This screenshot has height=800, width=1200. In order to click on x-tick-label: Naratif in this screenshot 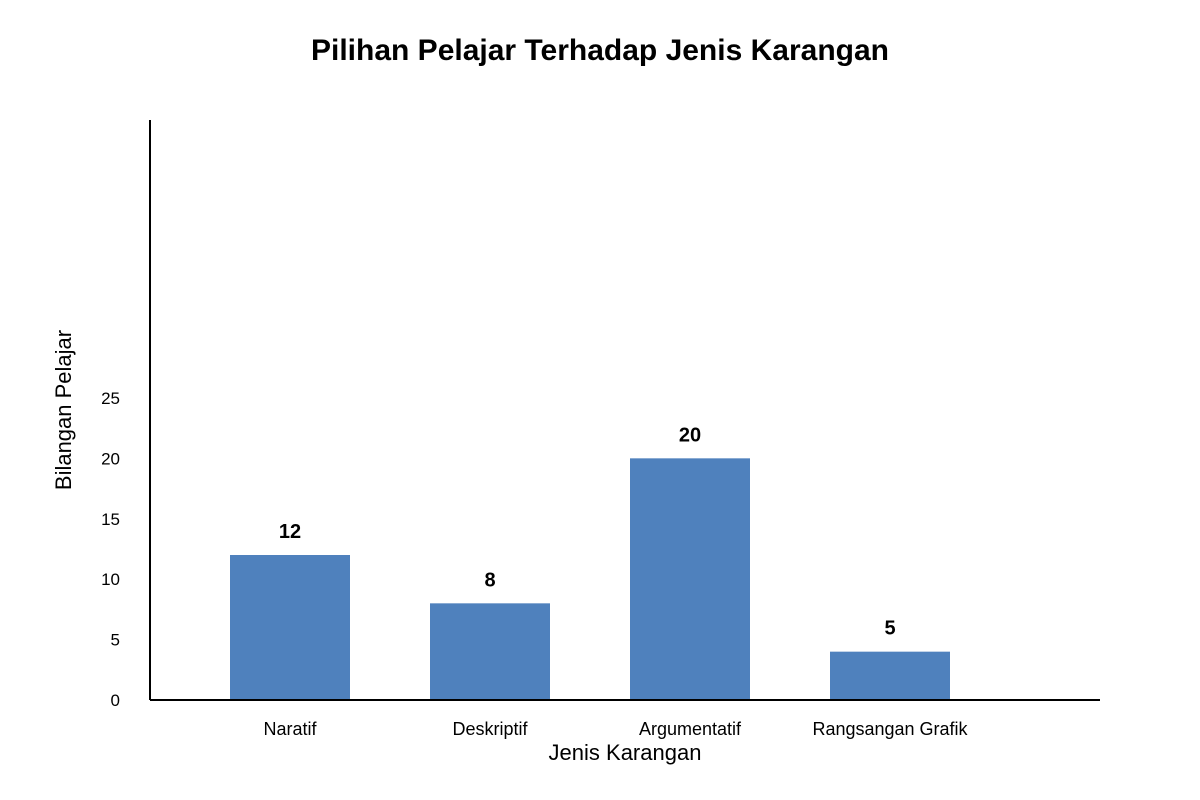, I will do `click(290, 729)`.